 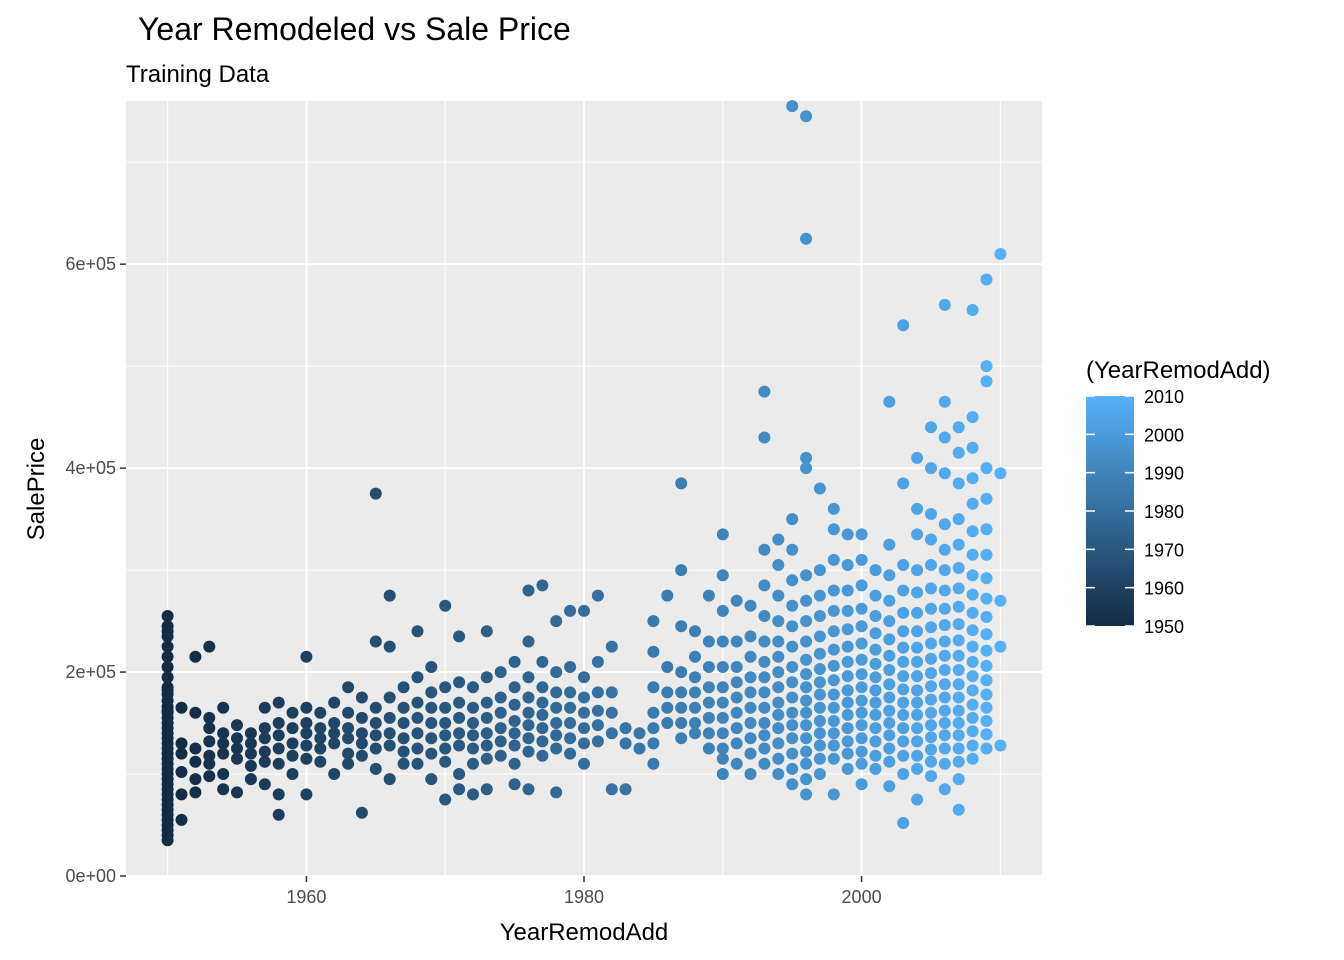 What do you see at coordinates (584, 897) in the screenshot?
I see `x-tick-label: 1980` at bounding box center [584, 897].